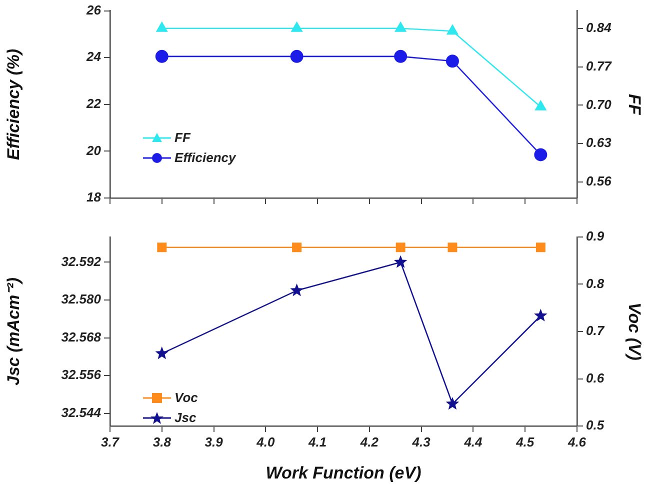 Image resolution: width=648 pixels, height=488 pixels. Describe the element at coordinates (185, 418) in the screenshot. I see `legend-label: Jsc` at that location.